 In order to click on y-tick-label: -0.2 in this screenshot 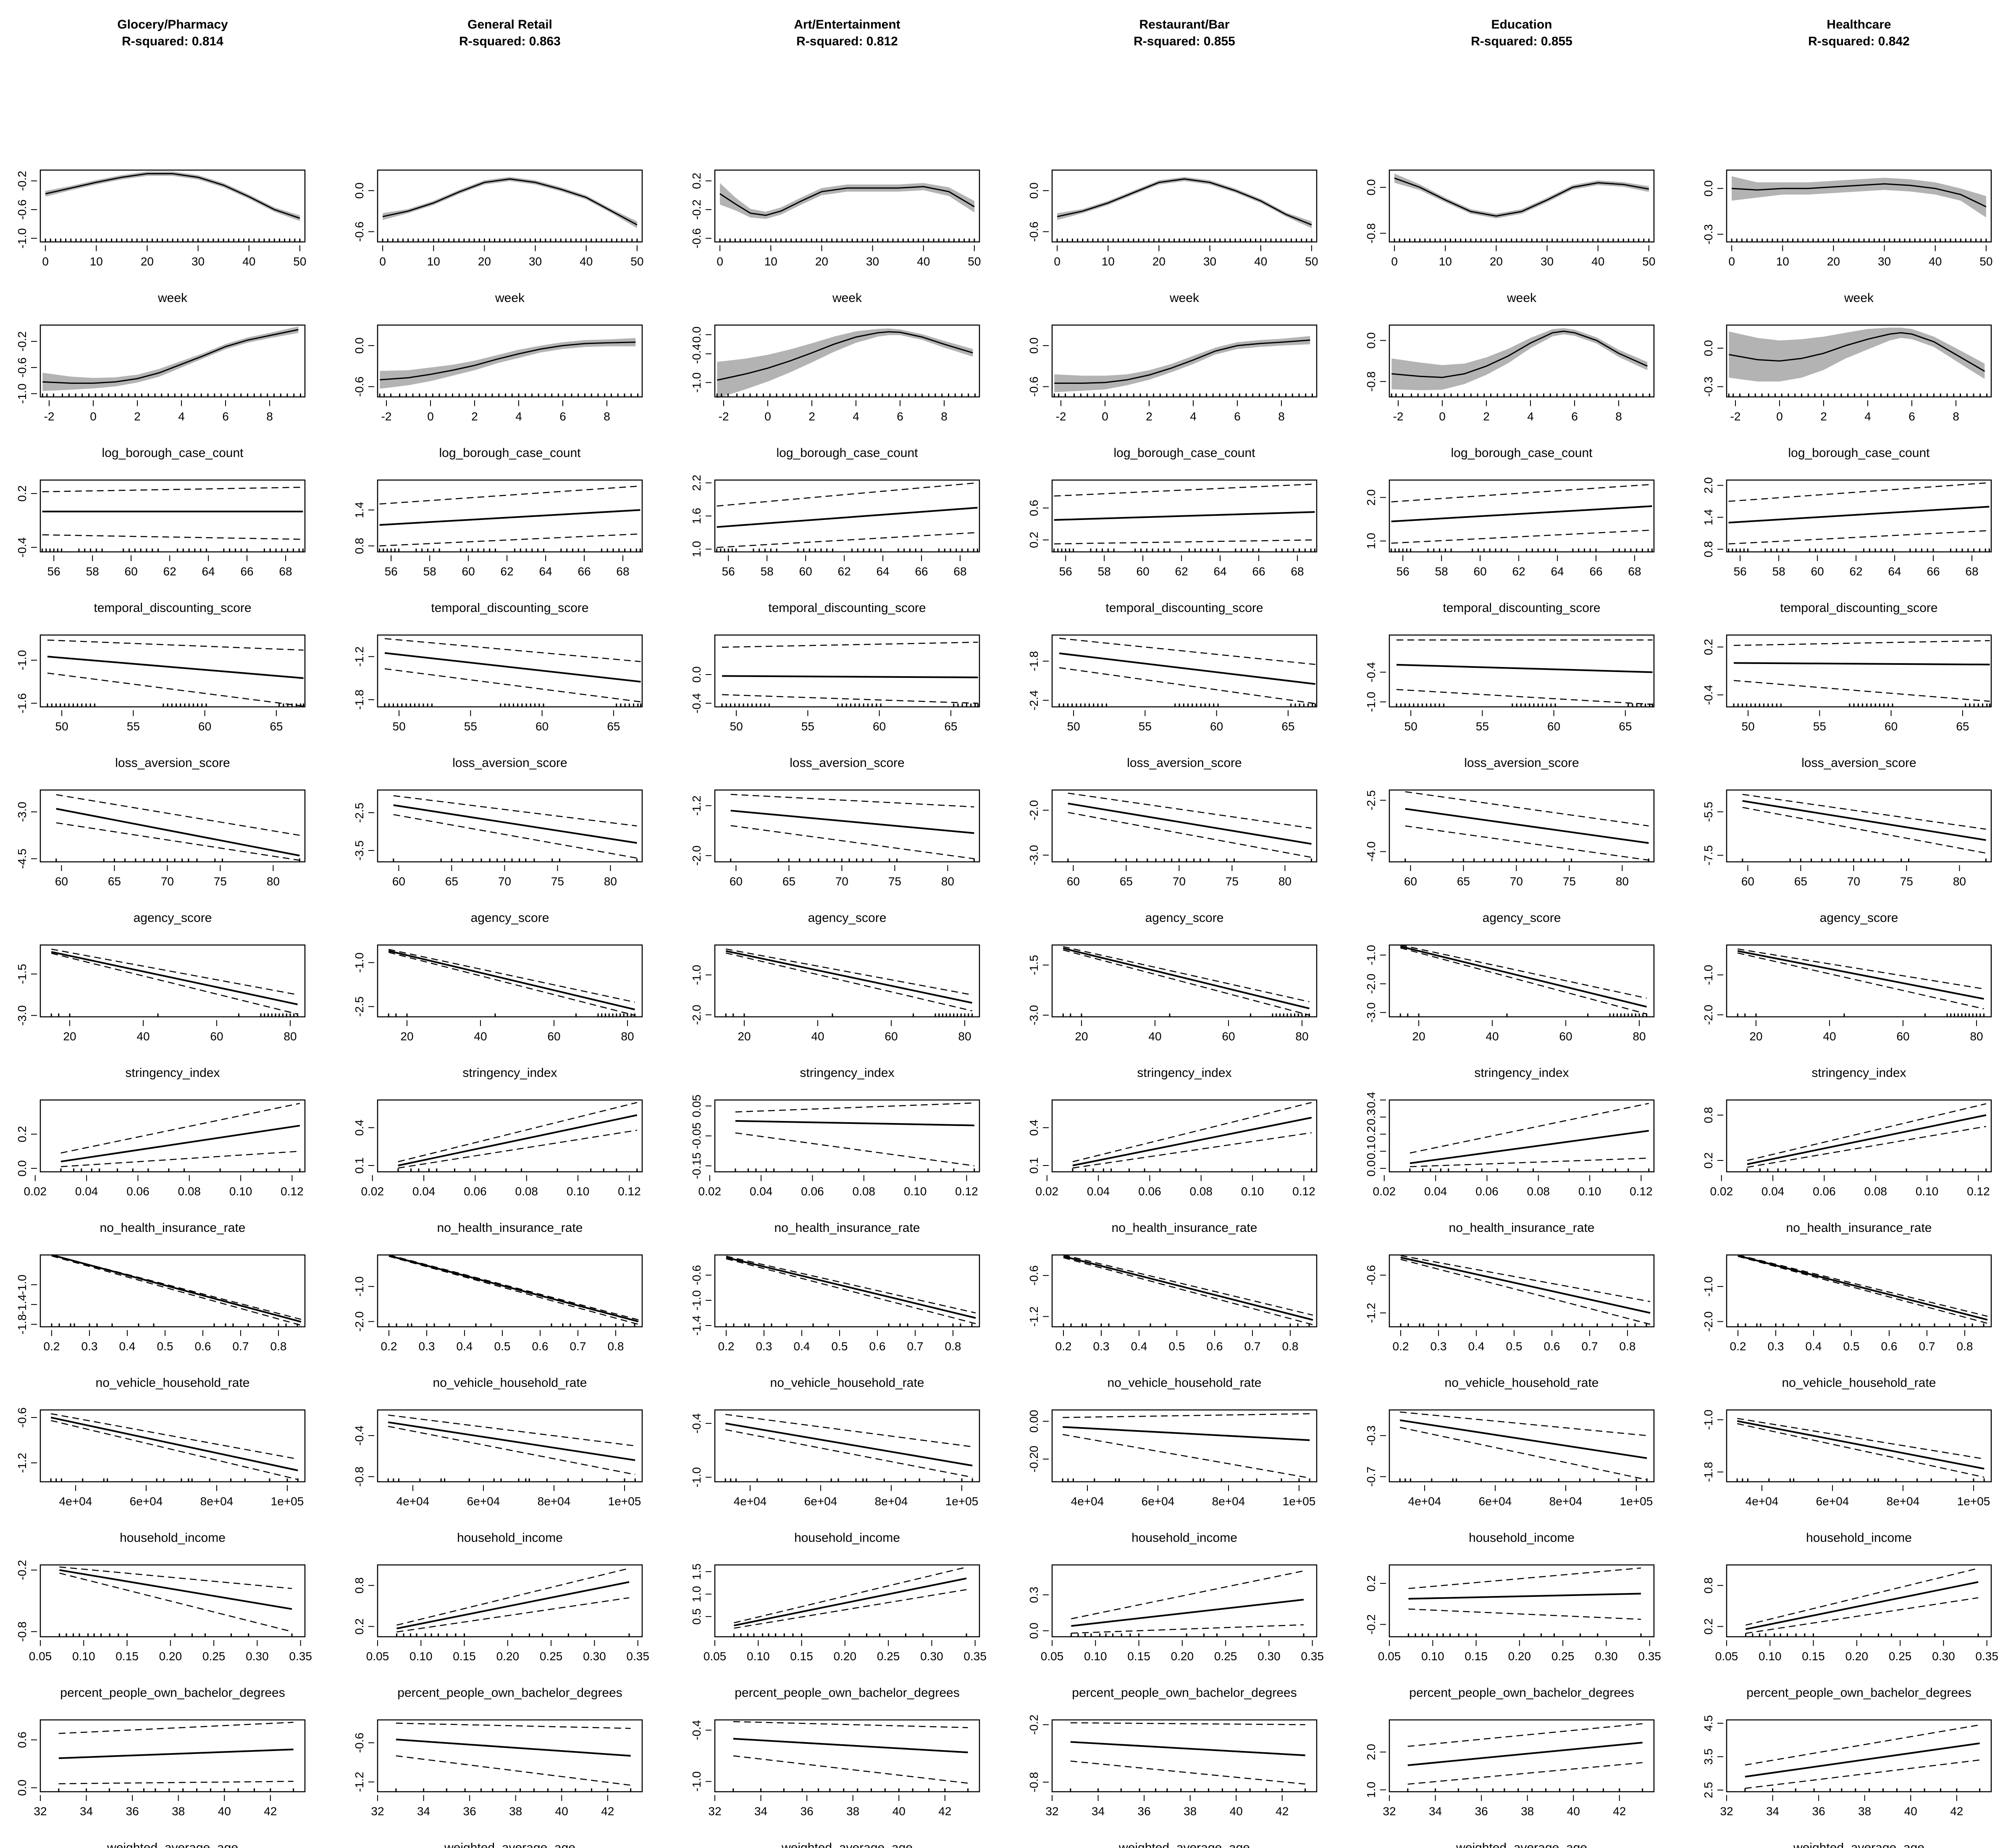, I will do `click(1033, 1724)`.